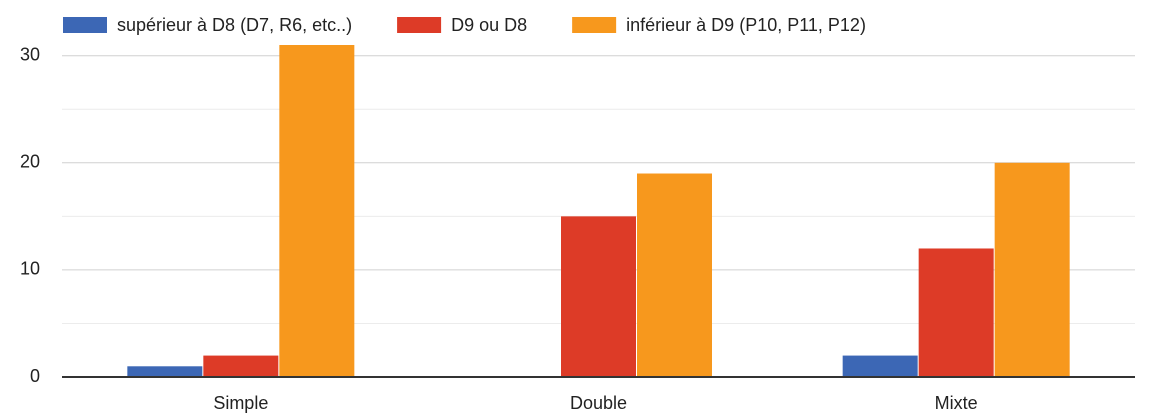 This screenshot has width=1157, height=414. Describe the element at coordinates (35, 376) in the screenshot. I see `y-tick-label: 0` at that location.